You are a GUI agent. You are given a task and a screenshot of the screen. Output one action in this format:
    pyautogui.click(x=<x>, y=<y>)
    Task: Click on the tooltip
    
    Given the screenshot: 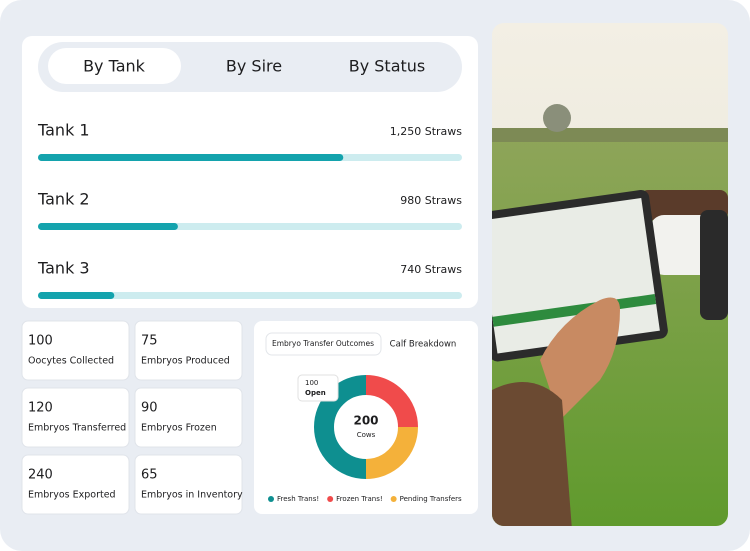 What is the action you would take?
    pyautogui.click(x=318, y=388)
    